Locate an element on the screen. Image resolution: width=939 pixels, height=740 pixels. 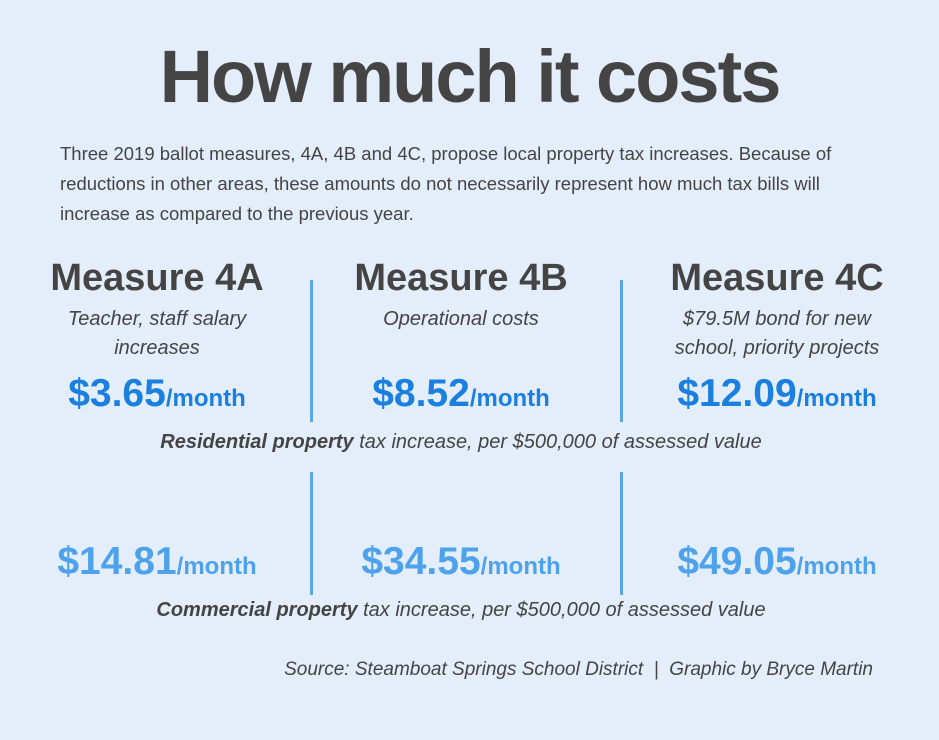
amount-value: $12.09 is located at coordinates (737, 393).